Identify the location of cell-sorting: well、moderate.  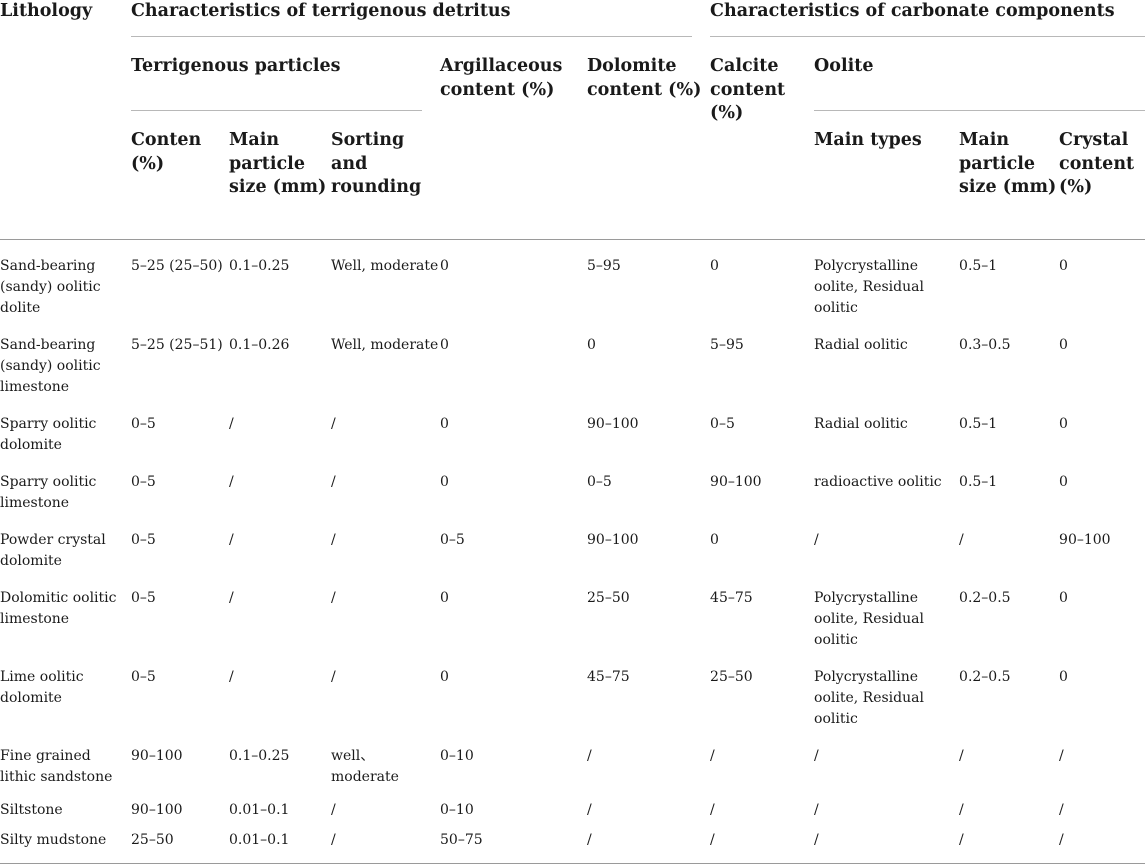
(365, 766).